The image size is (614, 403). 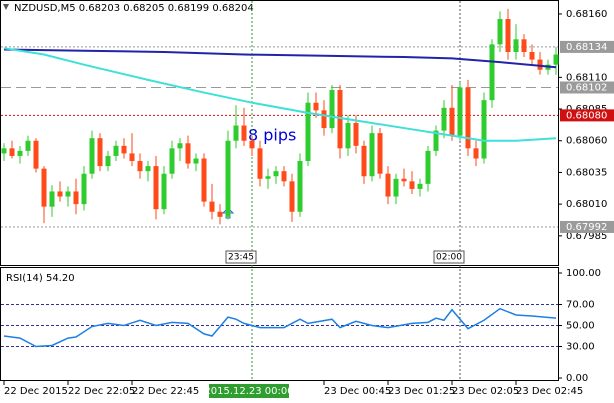 I want to click on x-tick-label: 23 Dec 01:25, so click(x=421, y=391).